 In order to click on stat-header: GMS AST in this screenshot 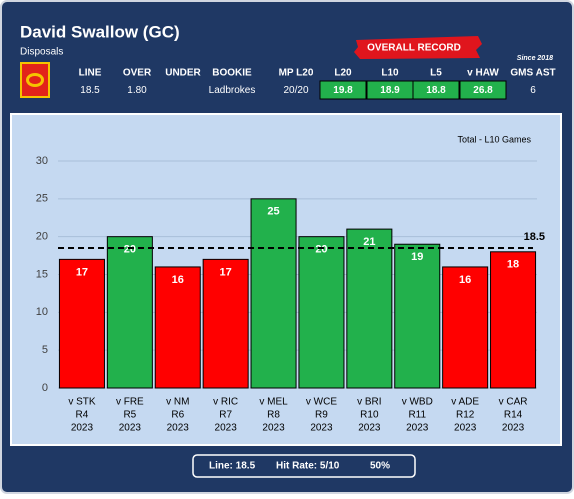, I will do `click(532, 73)`.